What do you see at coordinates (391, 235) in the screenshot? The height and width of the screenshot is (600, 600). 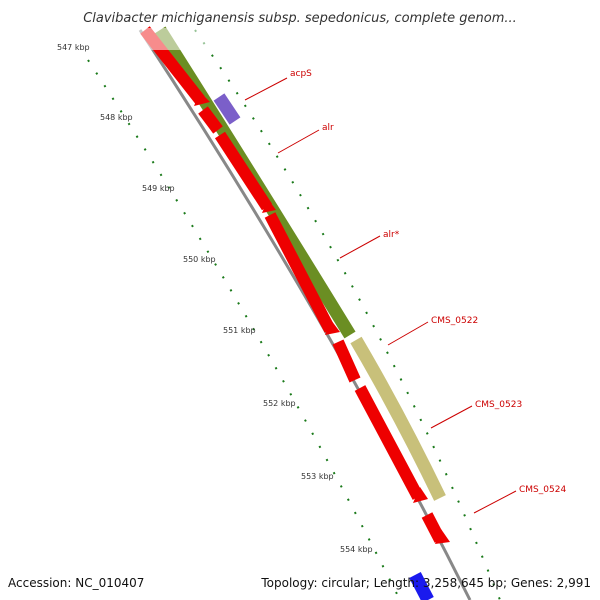 I see `gene-label-alr-star: alr*` at bounding box center [391, 235].